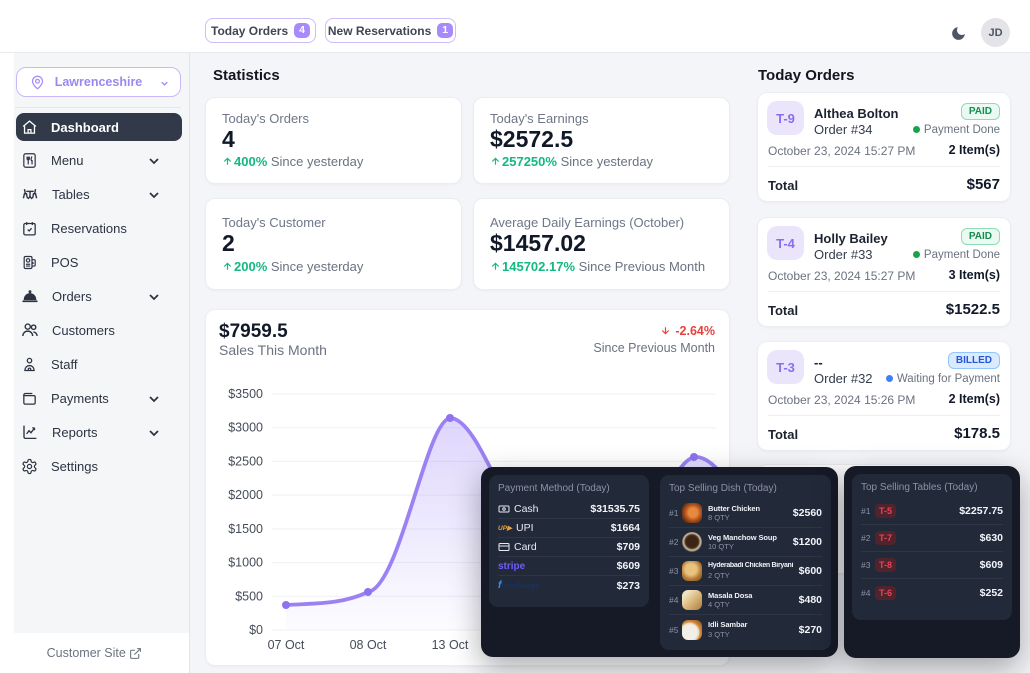 The height and width of the screenshot is (673, 1030). Describe the element at coordinates (245, 394) in the screenshot. I see `svg-text: $3500` at that location.